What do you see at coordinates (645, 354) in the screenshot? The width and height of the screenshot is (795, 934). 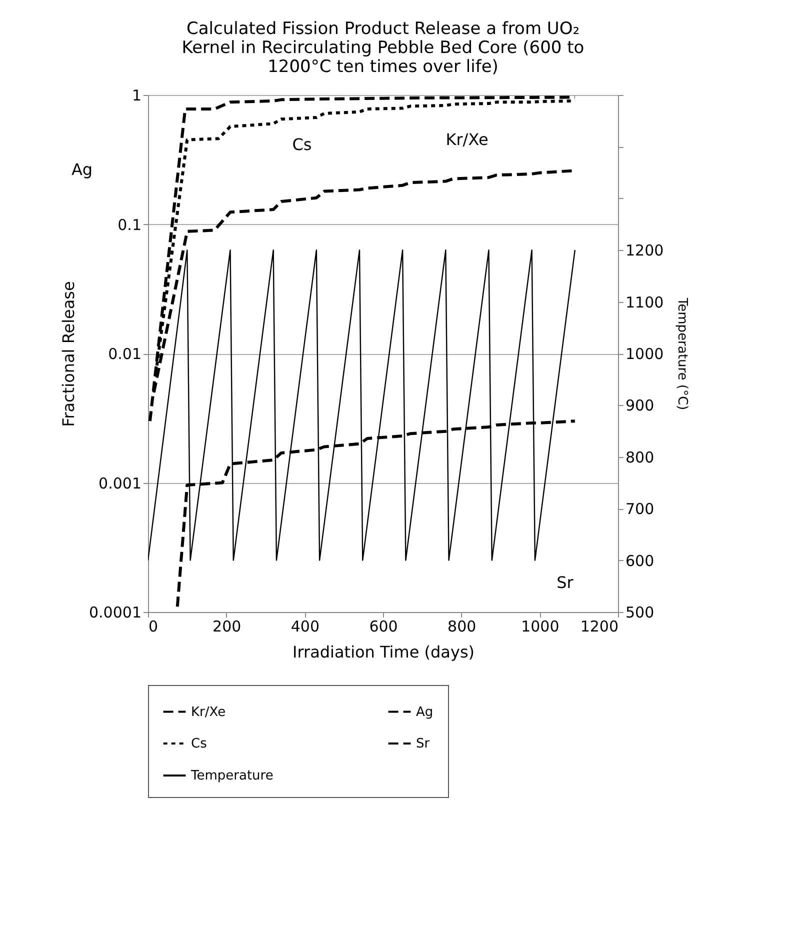 I see `y2-tick-label: 1000` at bounding box center [645, 354].